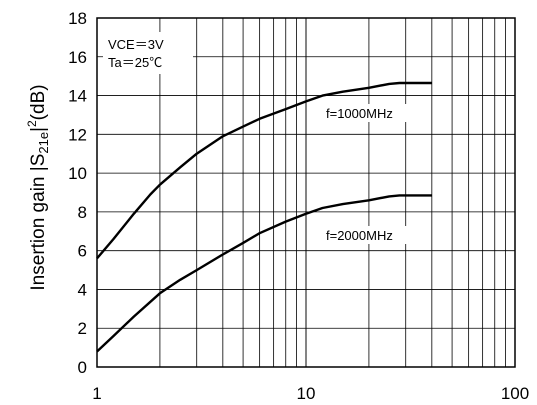 The height and width of the screenshot is (405, 537). What do you see at coordinates (77, 134) in the screenshot?
I see `y-tick-label: 12` at bounding box center [77, 134].